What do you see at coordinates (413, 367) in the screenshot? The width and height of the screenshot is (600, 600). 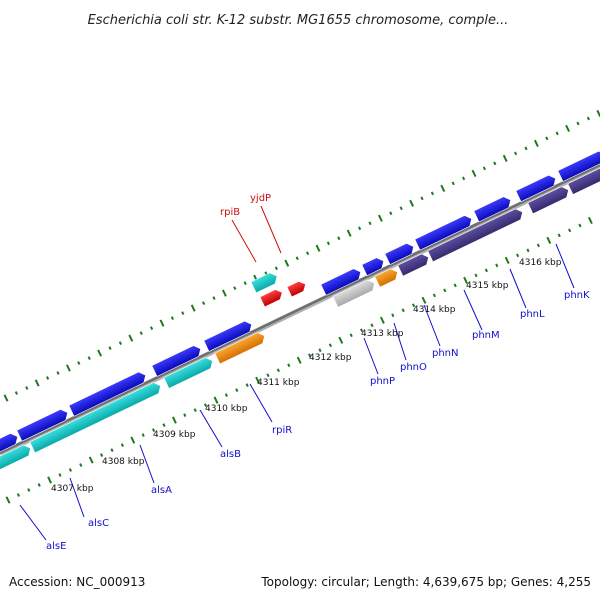 I see `gene-label-phno: phnO` at bounding box center [413, 367].